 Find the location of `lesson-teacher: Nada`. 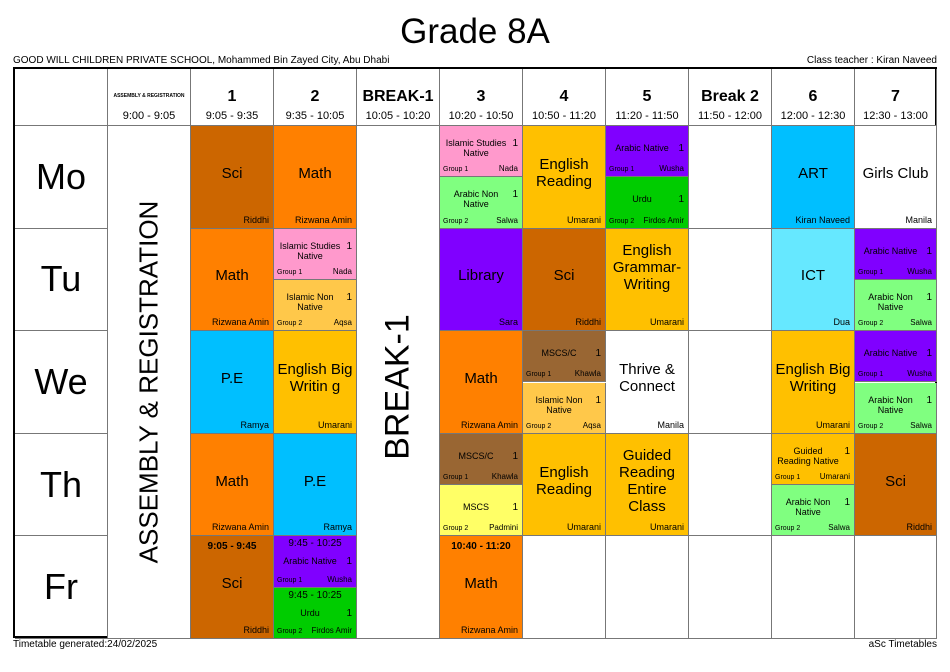

lesson-teacher: Nada is located at coordinates (342, 271).